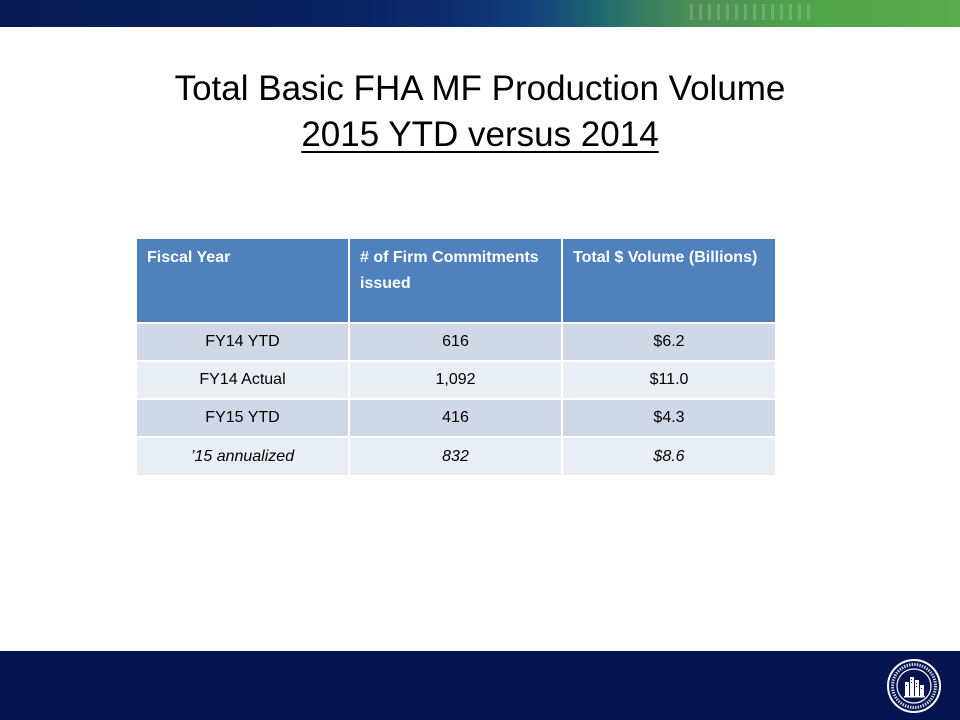  Describe the element at coordinates (243, 341) in the screenshot. I see `cell-fiscal-year: FY14 YTD` at that location.